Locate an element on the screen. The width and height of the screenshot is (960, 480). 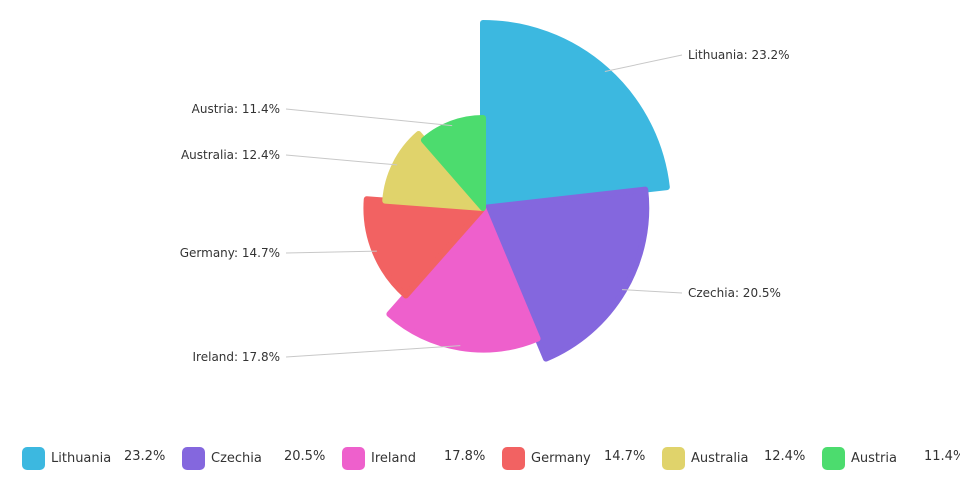
legend-label: Australia is located at coordinates (720, 458).